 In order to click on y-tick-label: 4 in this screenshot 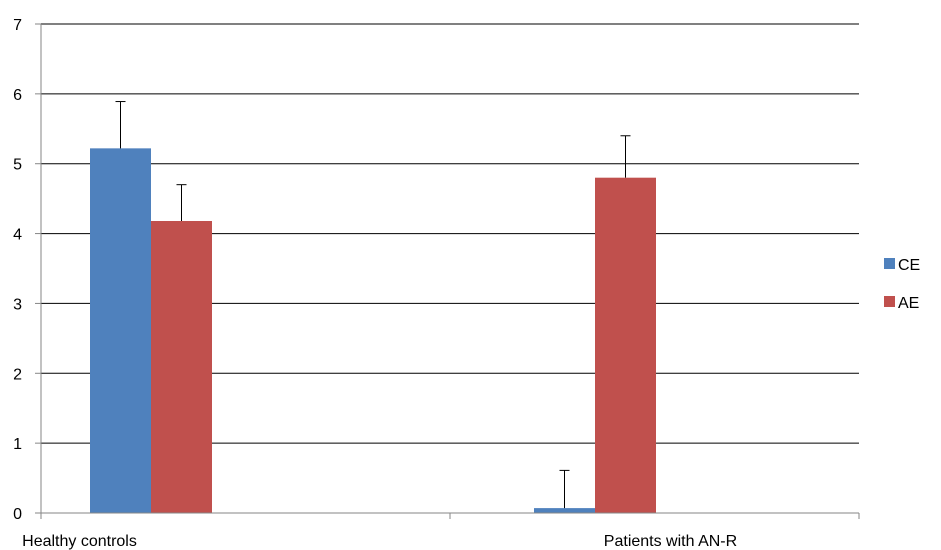, I will do `click(17, 235)`.